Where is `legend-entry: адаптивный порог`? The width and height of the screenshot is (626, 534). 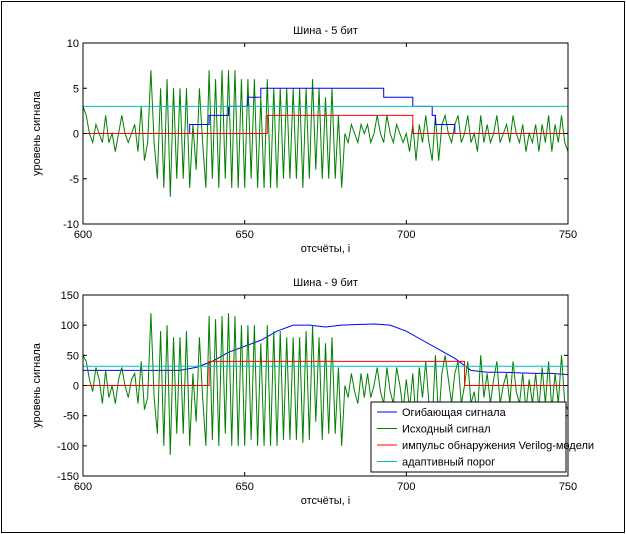
legend-entry: адаптивный порог is located at coordinates (448, 463).